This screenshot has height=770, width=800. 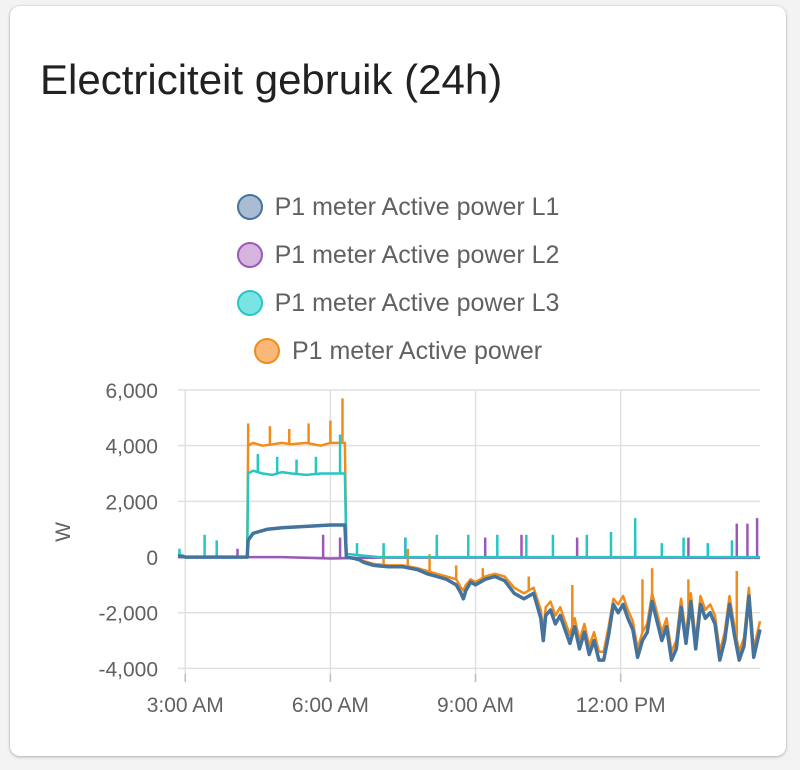 I want to click on y-tick-label: 0, so click(x=152, y=558).